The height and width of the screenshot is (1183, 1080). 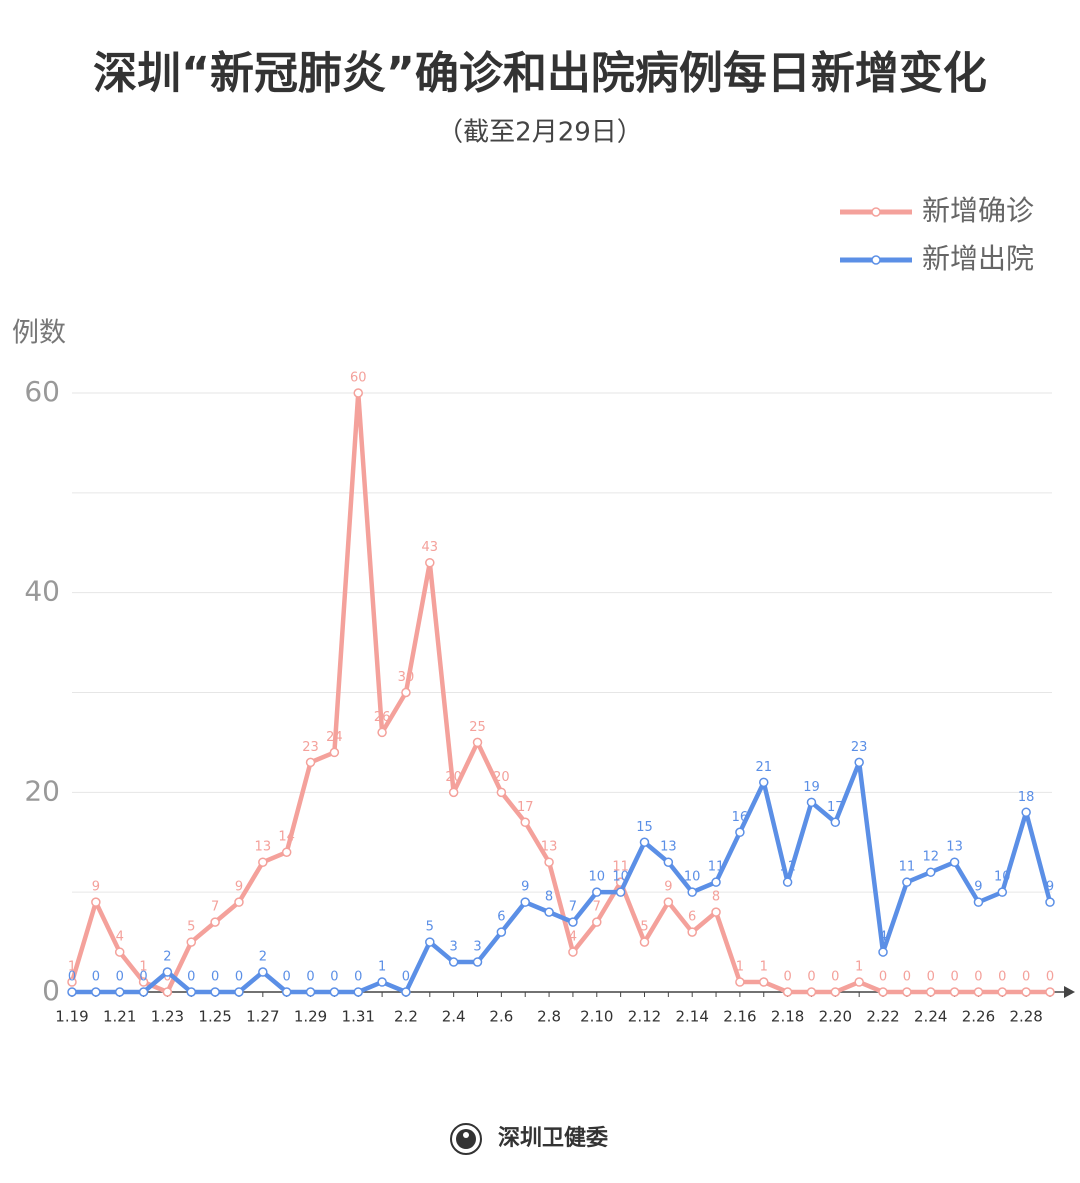 I want to click on legend-label: 新增确诊, so click(x=978, y=210).